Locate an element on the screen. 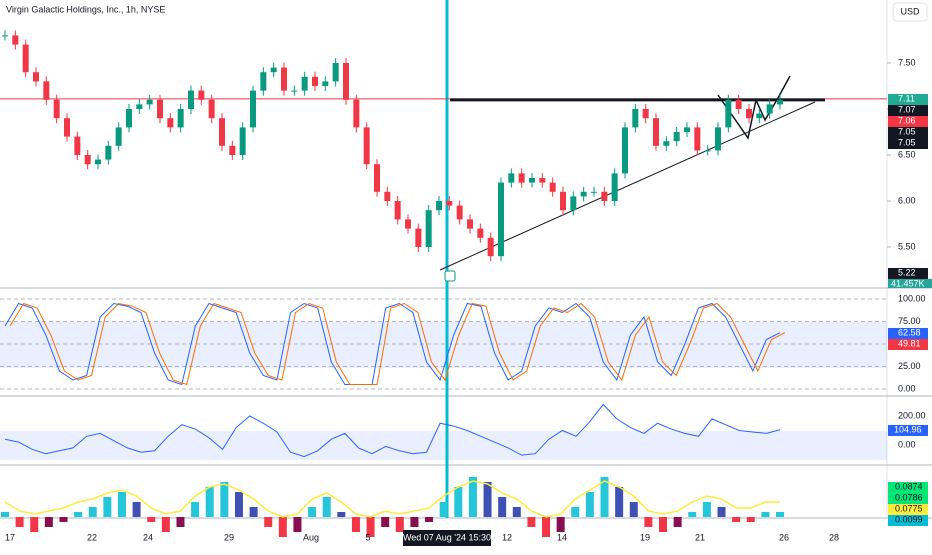 The width and height of the screenshot is (932, 555). cci-label-bg is located at coordinates (908, 430).